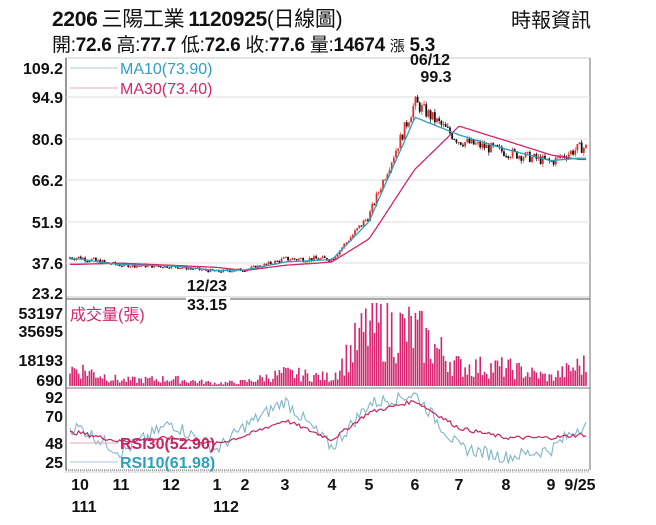 The height and width of the screenshot is (525, 656). Describe the element at coordinates (208, 296) in the screenshot. I see `low-annotation: 12/23 33.15` at that location.